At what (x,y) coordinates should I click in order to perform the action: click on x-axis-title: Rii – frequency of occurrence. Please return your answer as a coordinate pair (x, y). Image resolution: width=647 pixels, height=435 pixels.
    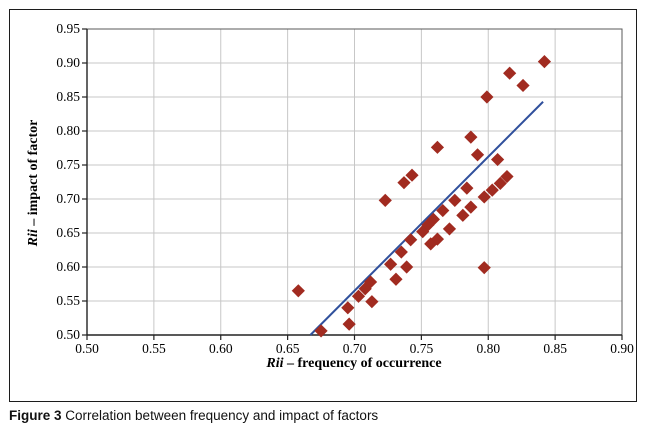
    Looking at the image, I should click on (353, 364).